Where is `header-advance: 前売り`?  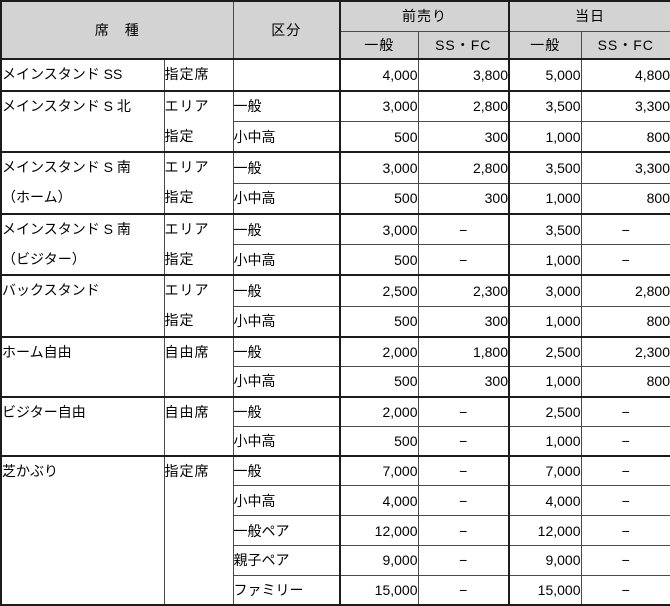 header-advance: 前売り is located at coordinates (424, 16).